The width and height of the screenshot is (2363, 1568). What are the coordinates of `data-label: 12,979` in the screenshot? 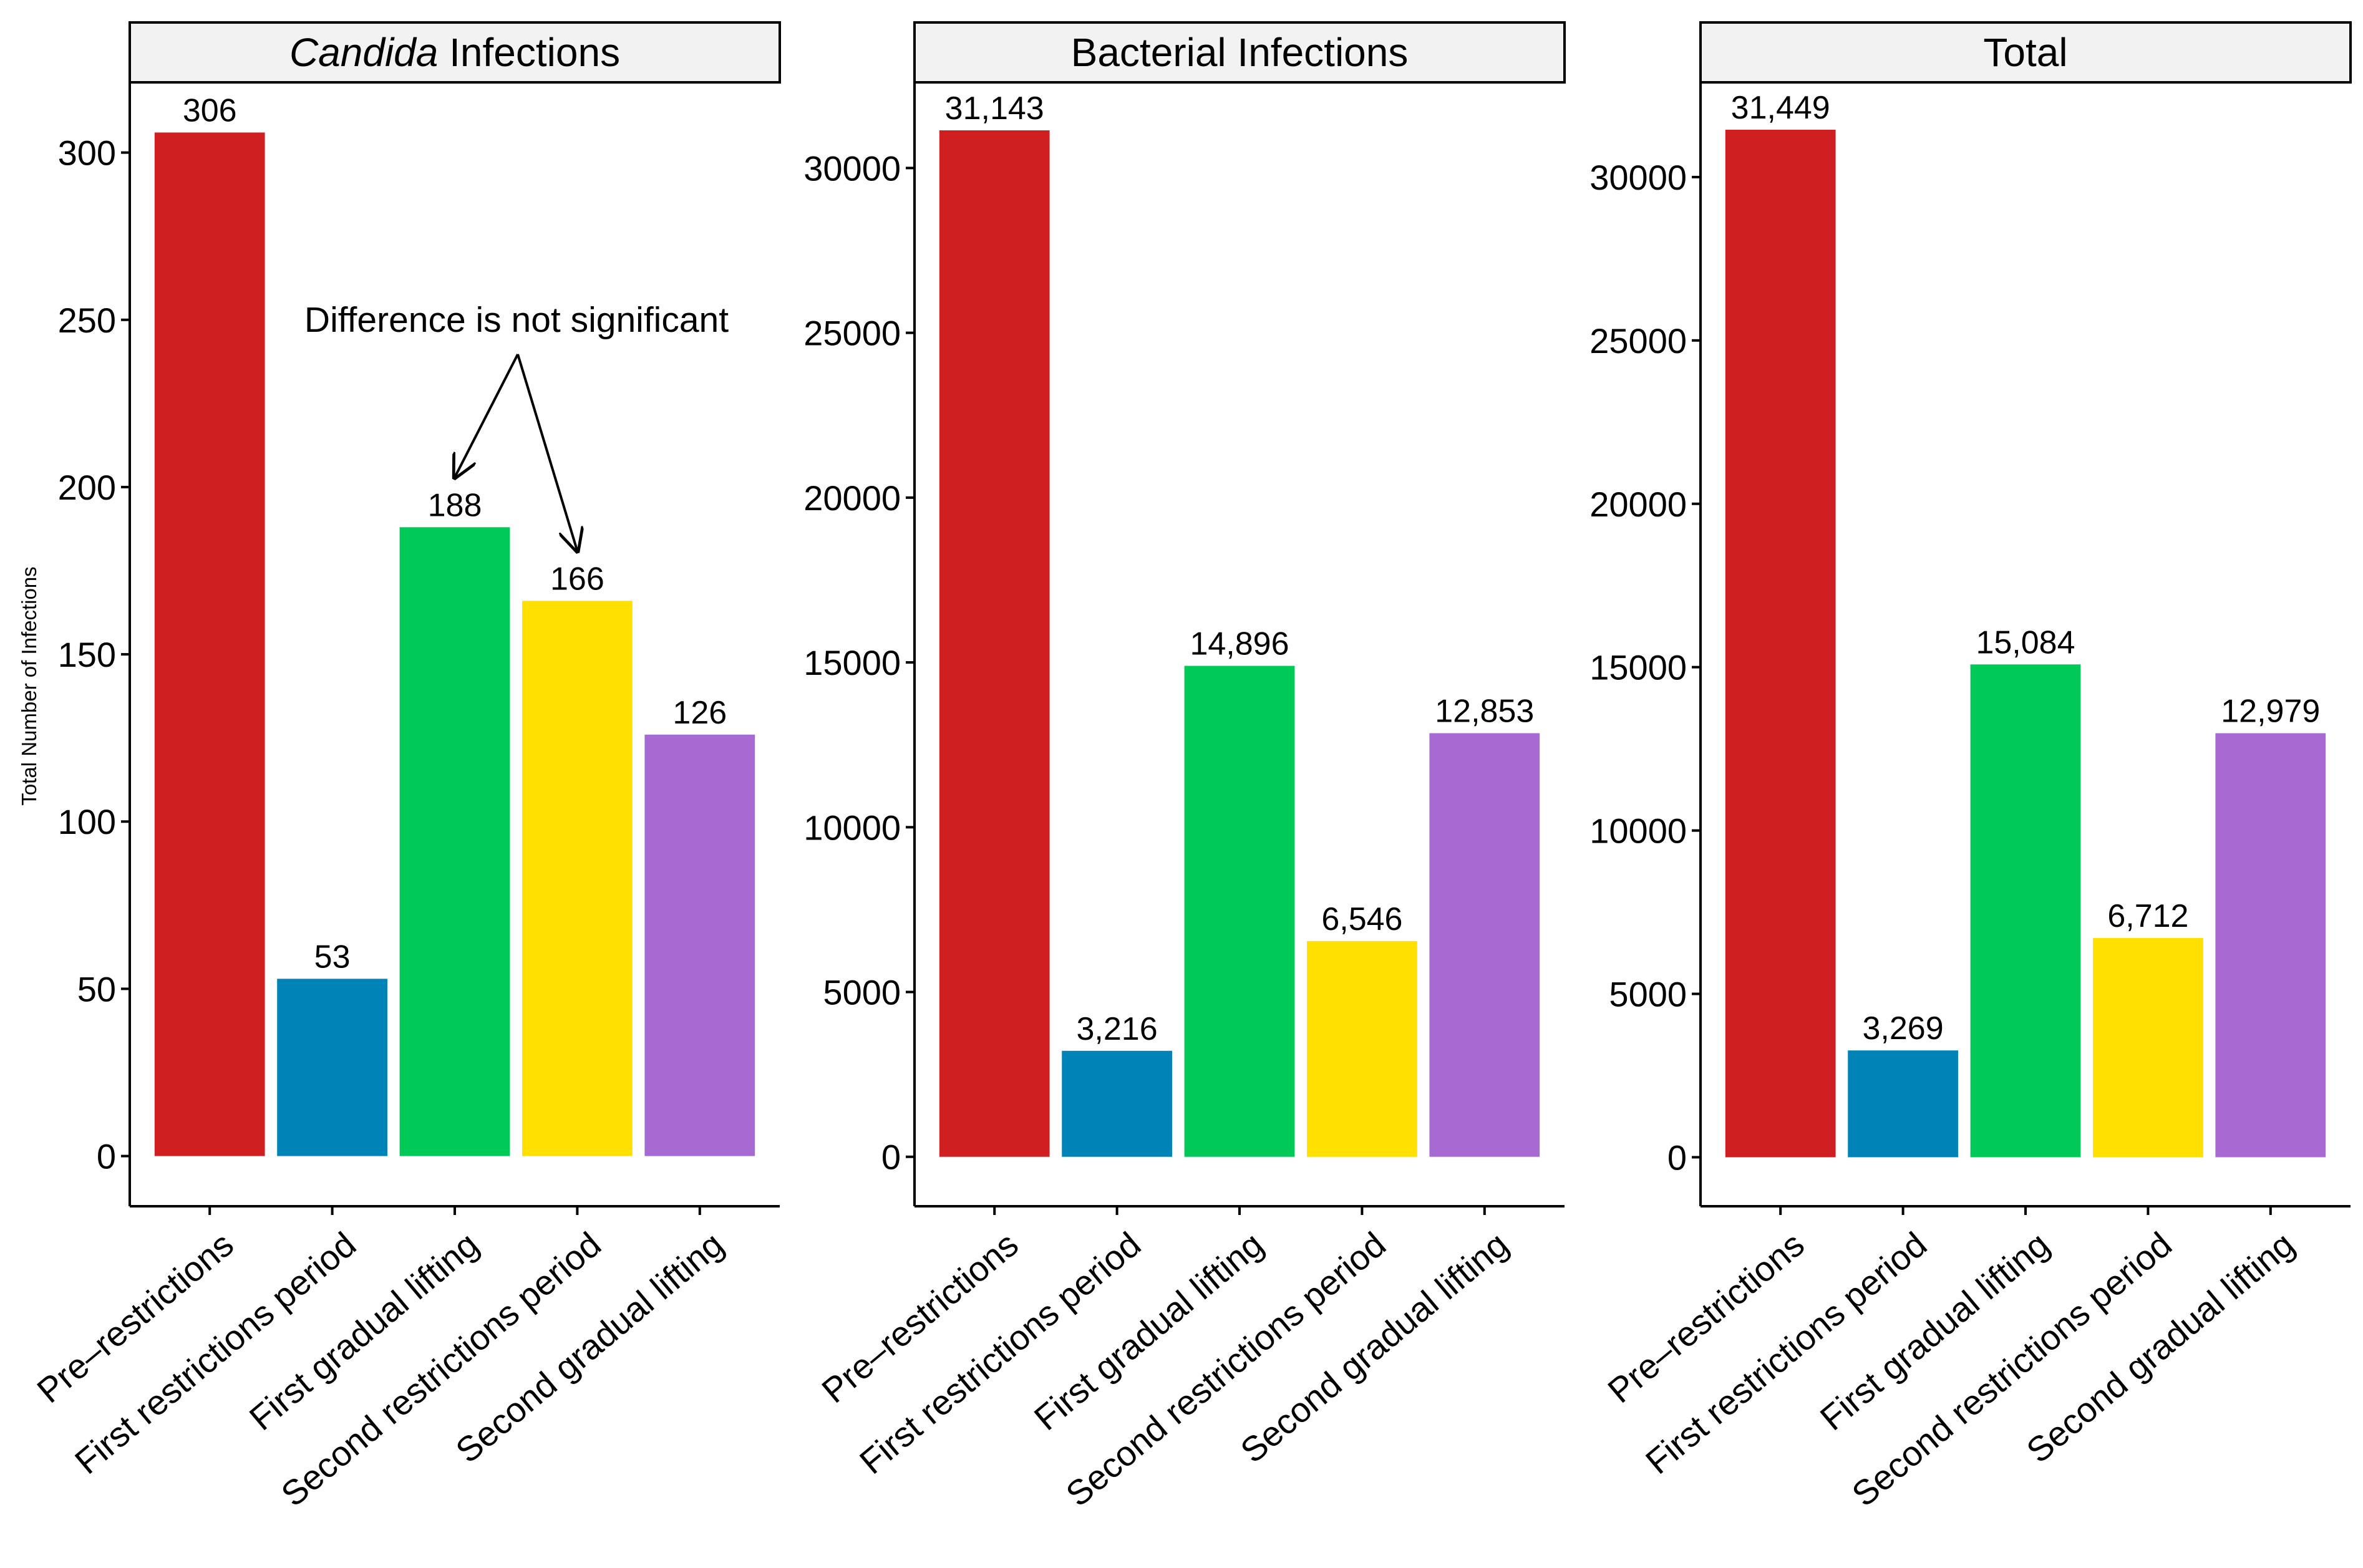 It's located at (2271, 712).